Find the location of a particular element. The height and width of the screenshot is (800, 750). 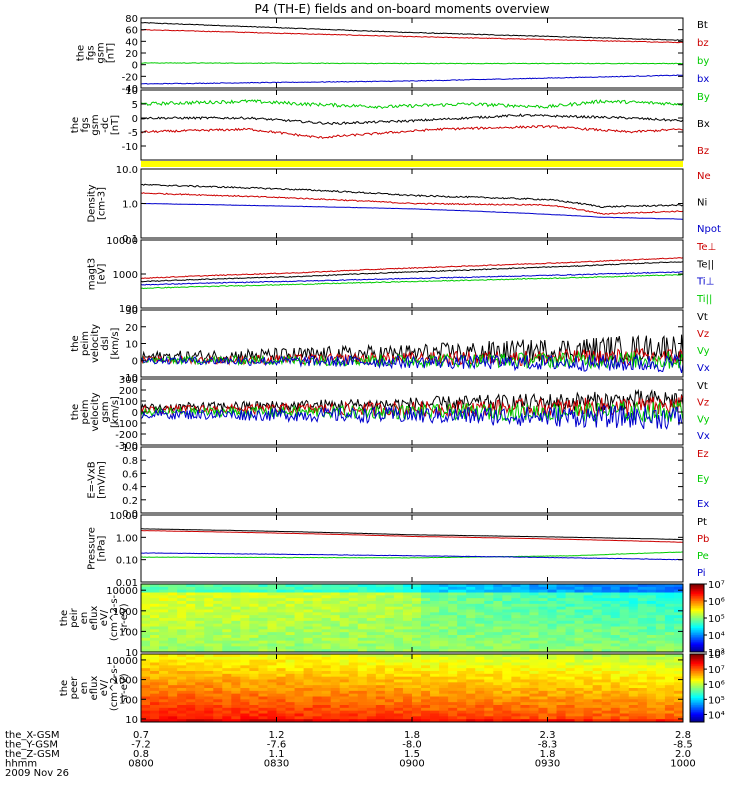

legend-by: by is located at coordinates (703, 61).